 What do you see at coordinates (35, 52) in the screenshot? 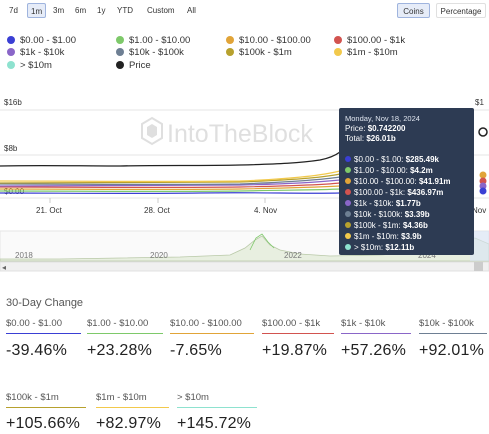
I see `legend-item-1k-10k: $1k - $10k` at bounding box center [35, 52].